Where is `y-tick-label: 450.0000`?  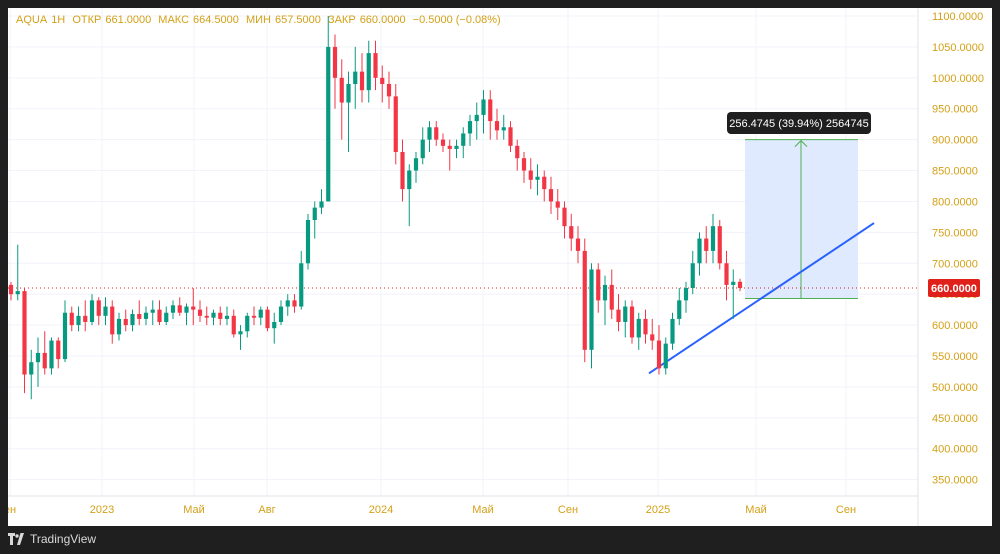 y-tick-label: 450.0000 is located at coordinates (955, 419).